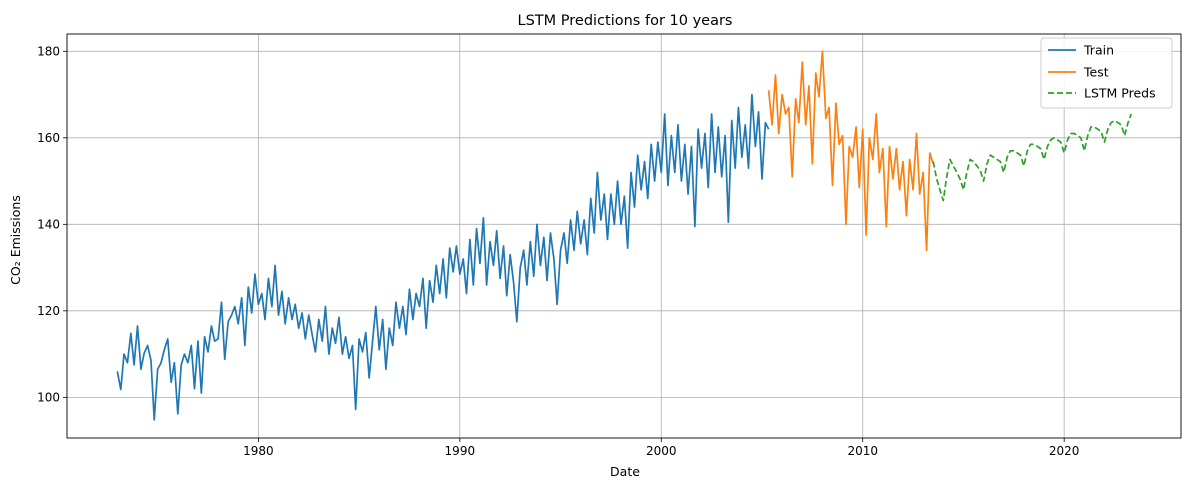  I want to click on legend-label-lstm-preds: LSTM Preds, so click(1120, 93).